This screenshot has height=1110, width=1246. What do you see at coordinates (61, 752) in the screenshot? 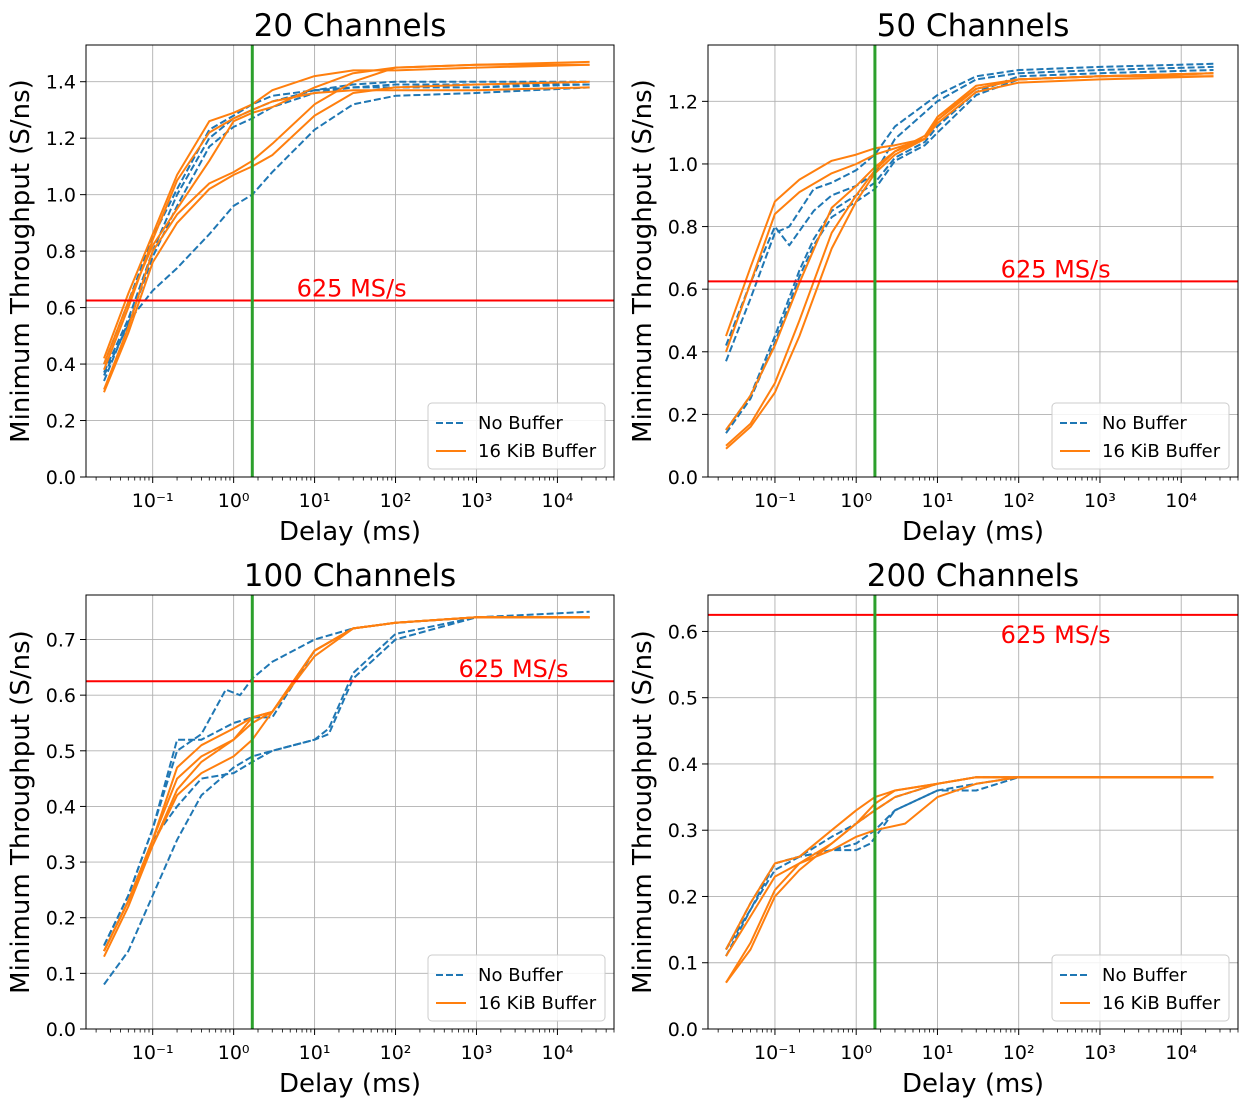
I see `y-tick-label: 0.5` at bounding box center [61, 752].